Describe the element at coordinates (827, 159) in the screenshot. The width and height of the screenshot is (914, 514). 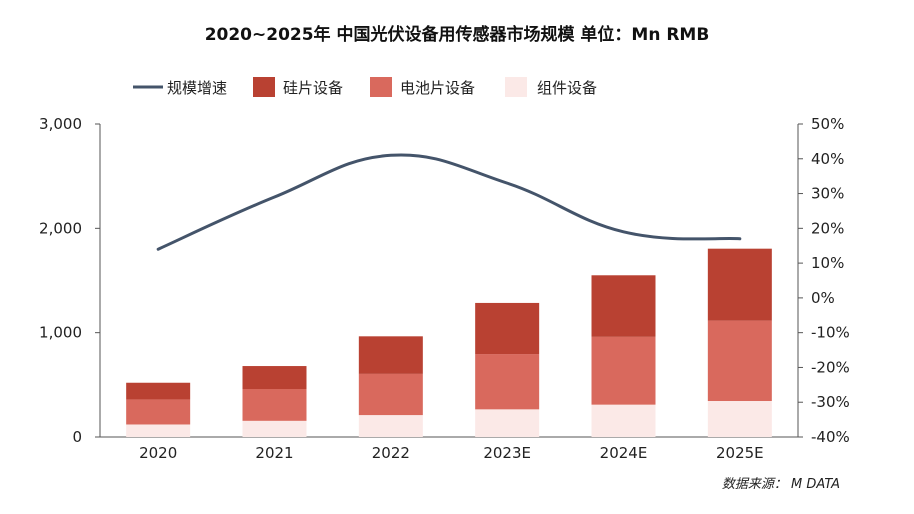
I see `right-tick-label: 40%` at that location.